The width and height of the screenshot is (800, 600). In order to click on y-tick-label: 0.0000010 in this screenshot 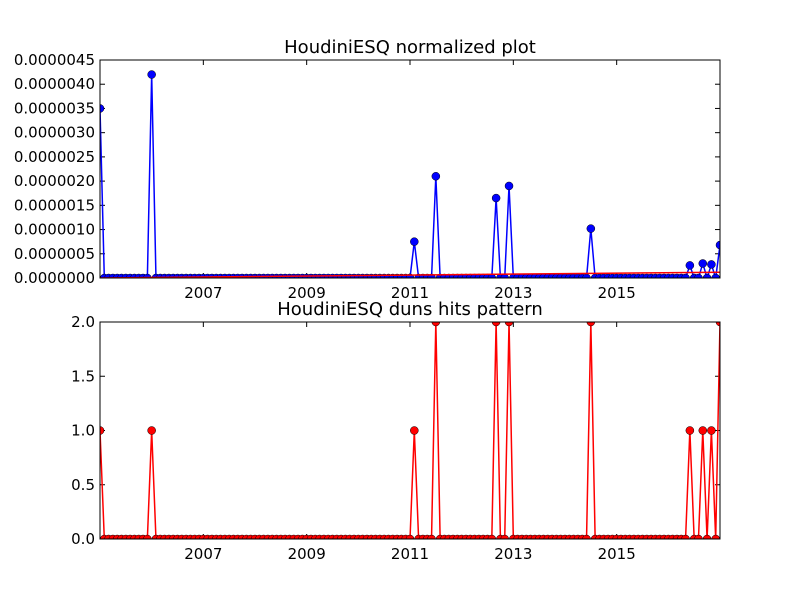, I will do `click(54, 230)`.